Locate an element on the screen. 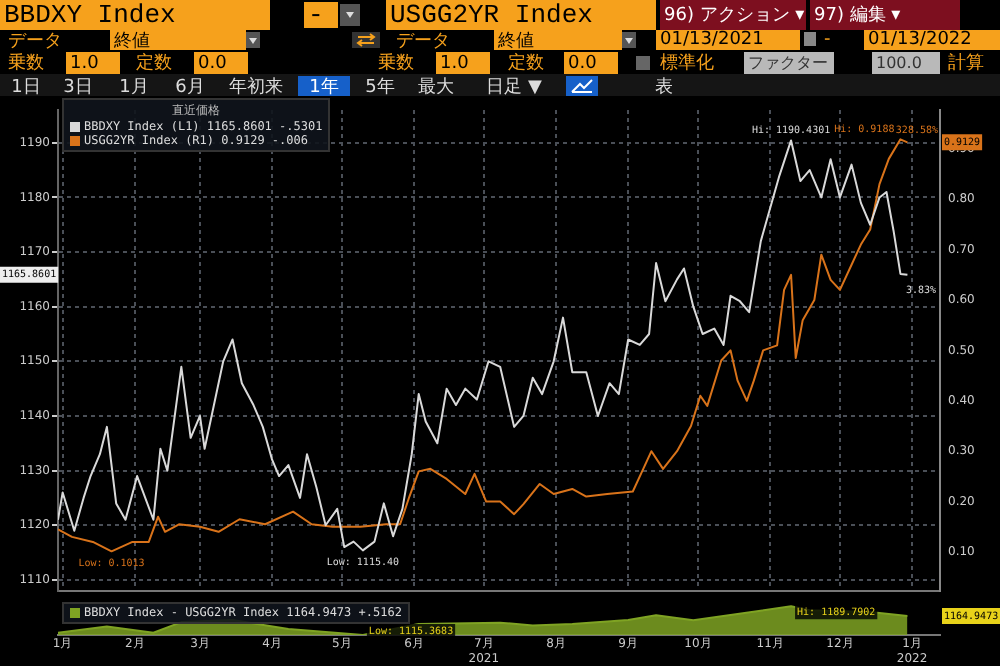 The height and width of the screenshot is (666, 1000). text: 01/13/2022 is located at coordinates (932, 40).